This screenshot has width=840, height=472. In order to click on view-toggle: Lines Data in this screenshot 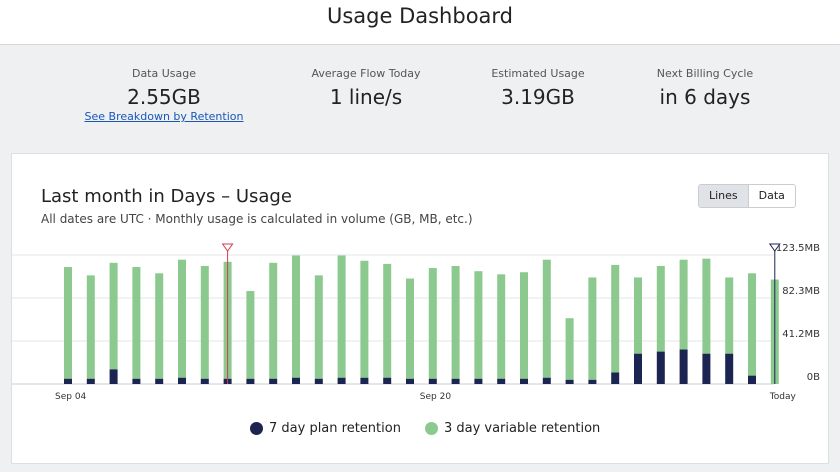, I will do `click(747, 196)`.